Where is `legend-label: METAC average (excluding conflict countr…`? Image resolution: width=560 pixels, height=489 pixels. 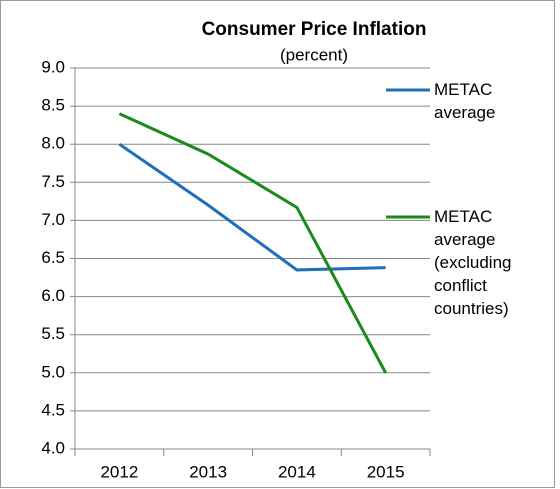
legend-label: METAC average (excluding conflict countr… is located at coordinates (473, 262).